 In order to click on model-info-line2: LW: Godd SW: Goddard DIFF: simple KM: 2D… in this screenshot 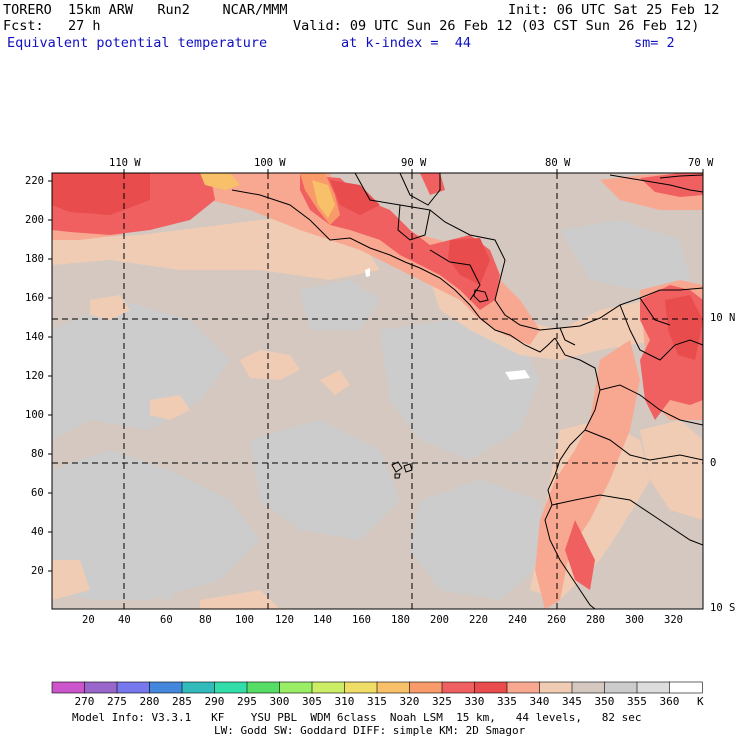, I will do `click(370, 730)`.